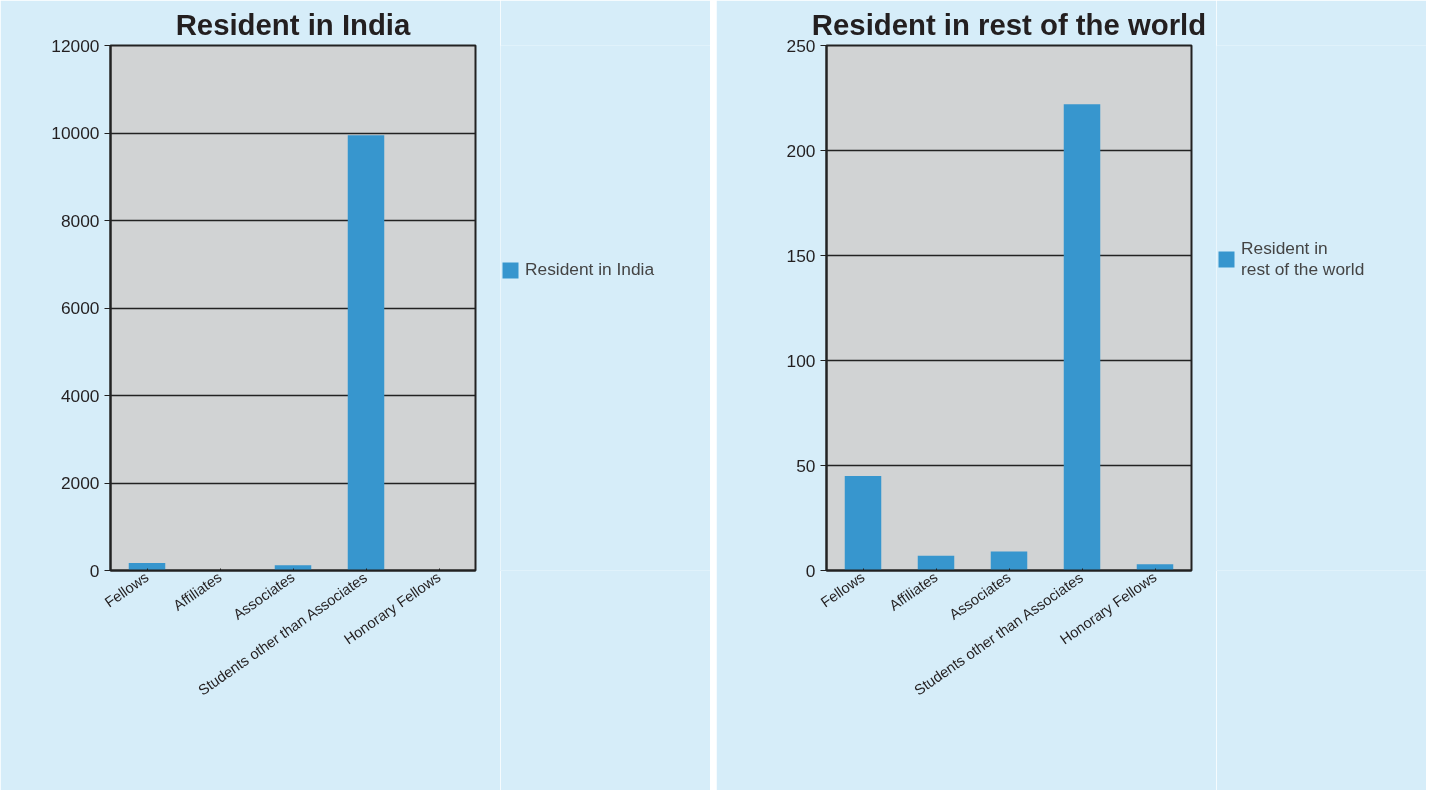 This screenshot has height=803, width=1439. Describe the element at coordinates (801, 150) in the screenshot. I see `y-tick-label: 200` at that location.